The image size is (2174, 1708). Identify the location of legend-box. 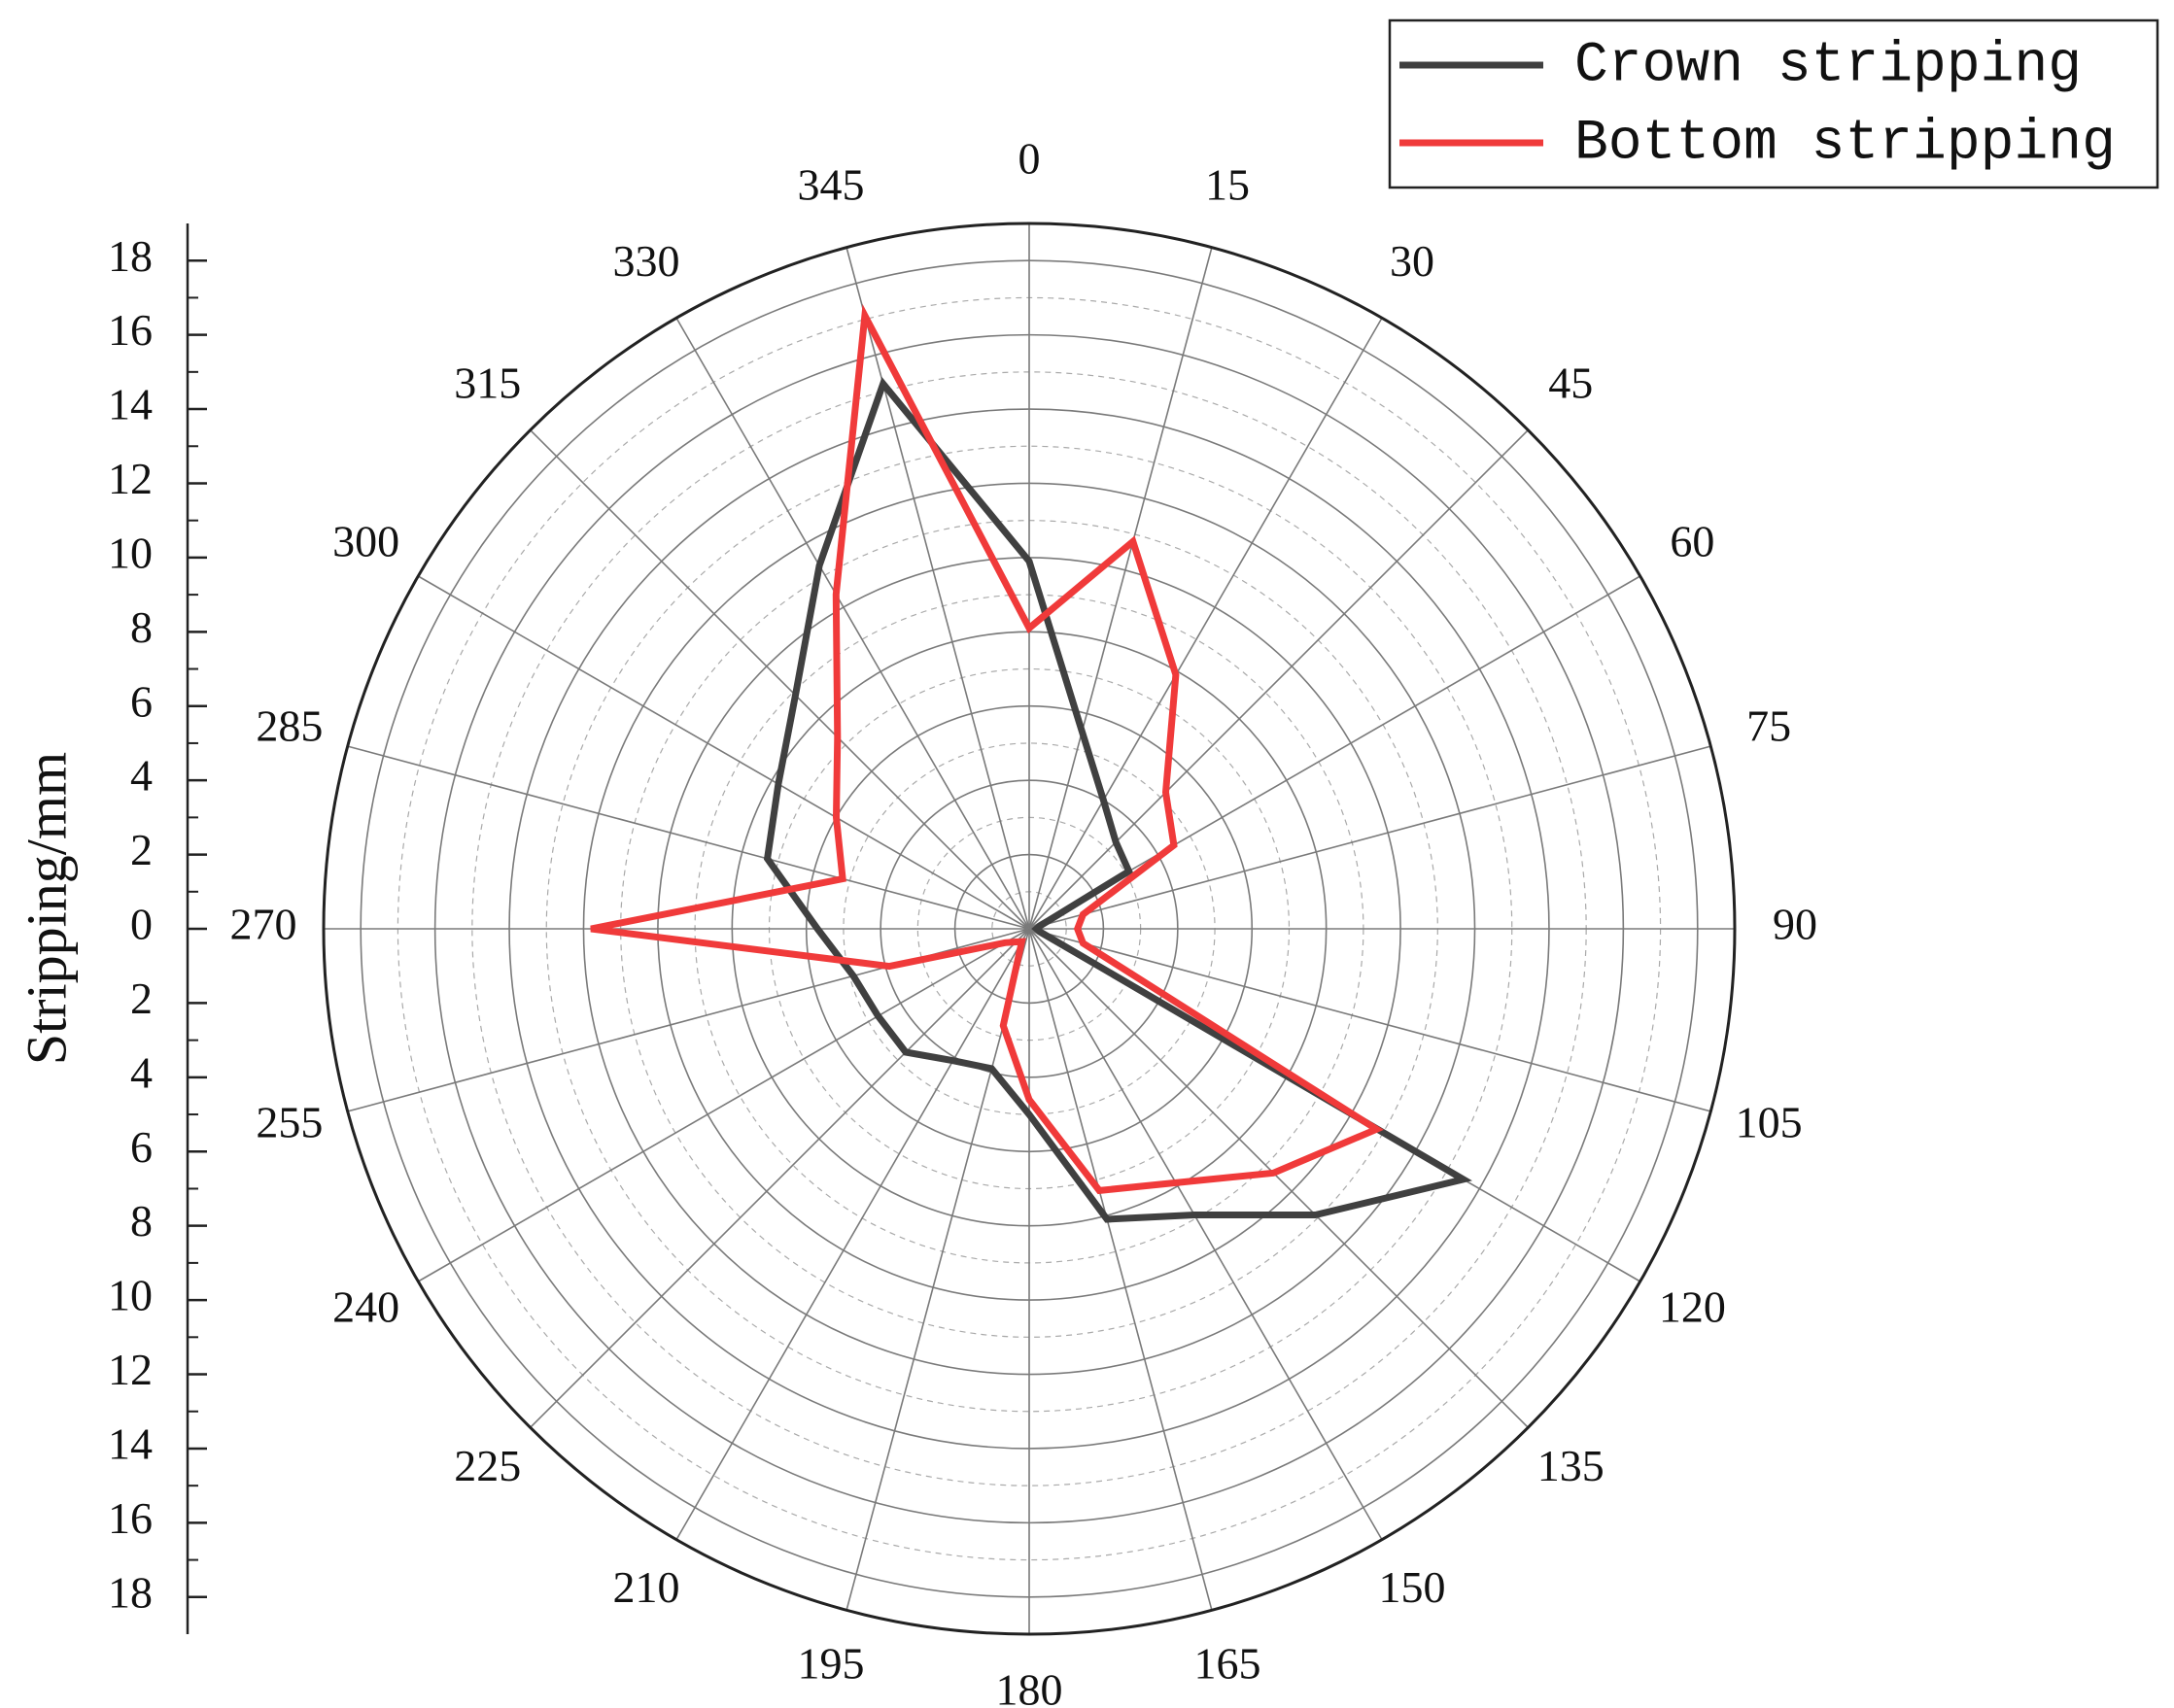
(1773, 103).